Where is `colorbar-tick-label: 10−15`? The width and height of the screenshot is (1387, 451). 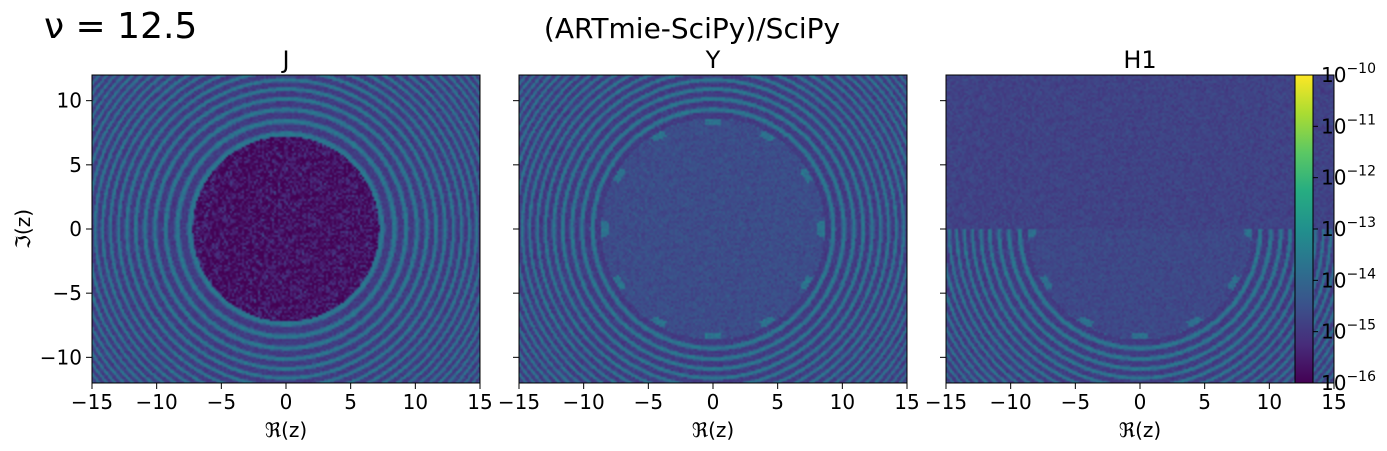 colorbar-tick-label: 10−15 is located at coordinates (1348, 331).